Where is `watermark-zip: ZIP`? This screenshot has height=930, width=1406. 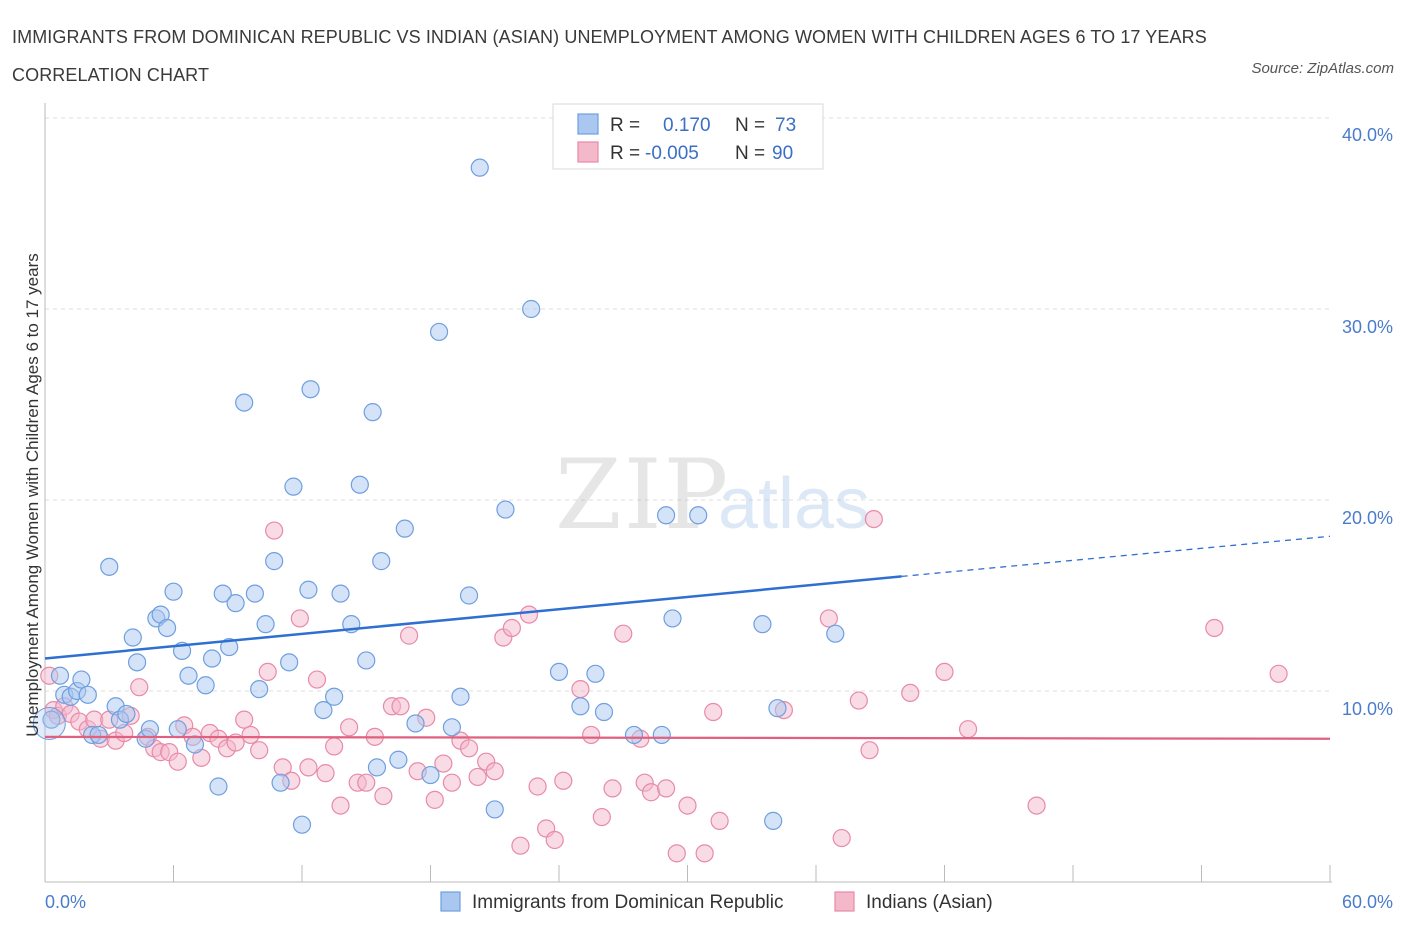
watermark-zip: ZIP is located at coordinates (642, 495).